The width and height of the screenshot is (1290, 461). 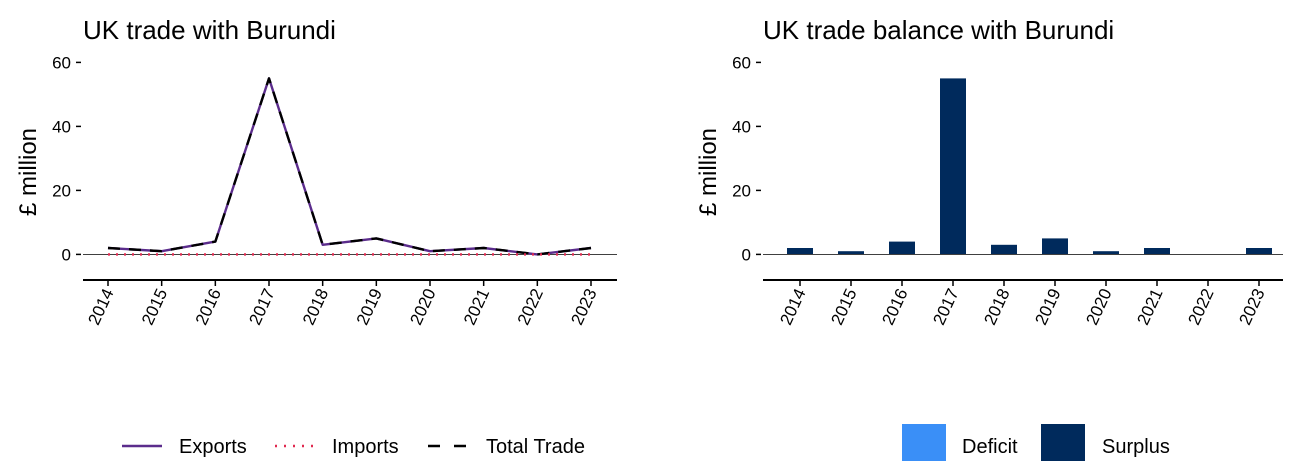 I want to click on legend-item-surplus: Surplus, so click(x=1105, y=442).